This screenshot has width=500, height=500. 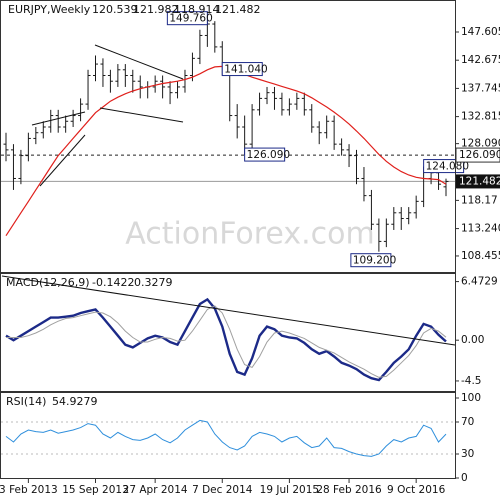 I want to click on macd-trendline, so click(x=228, y=310).